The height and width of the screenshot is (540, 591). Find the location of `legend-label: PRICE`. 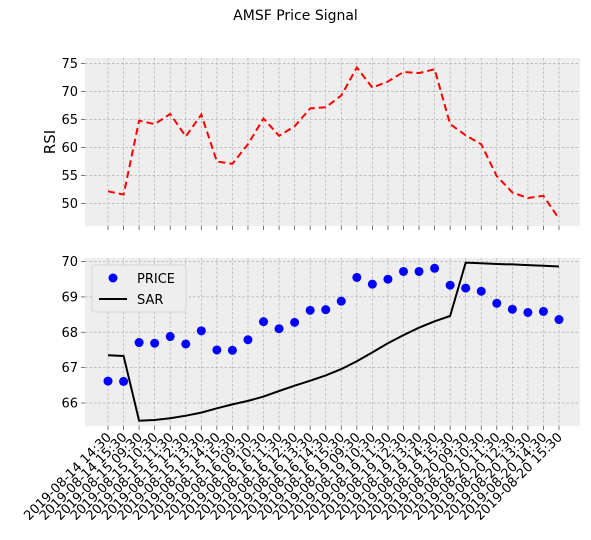

legend-label: PRICE is located at coordinates (156, 279).